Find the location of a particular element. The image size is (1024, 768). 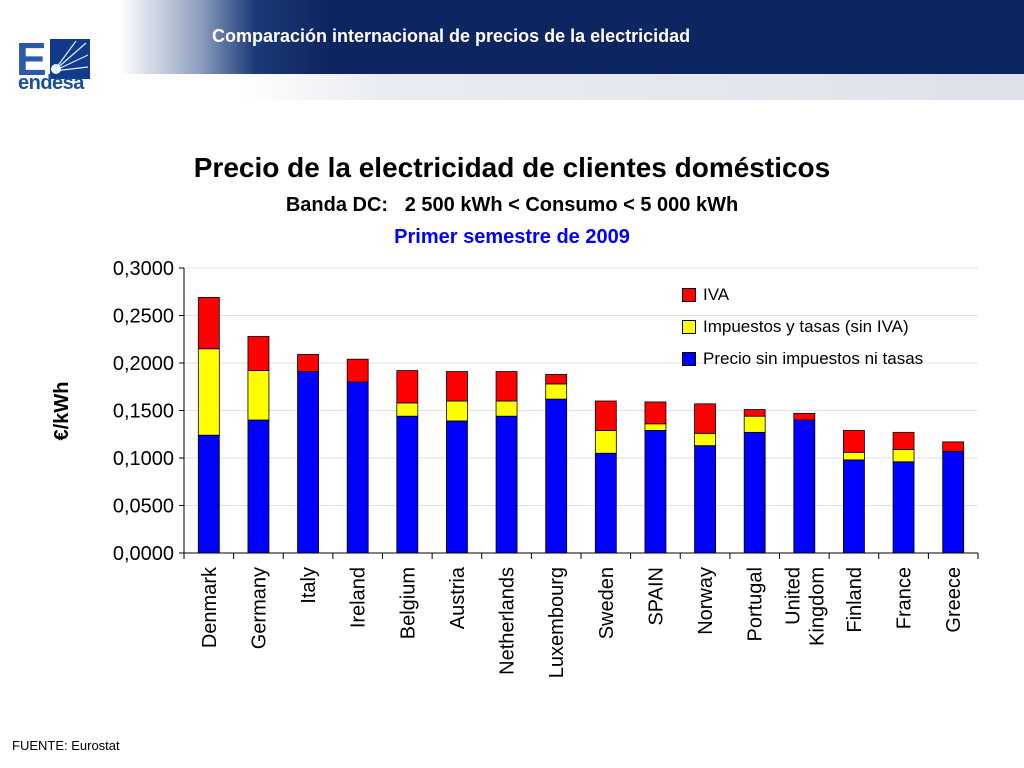

x-tick-label: Italy is located at coordinates (309, 585).